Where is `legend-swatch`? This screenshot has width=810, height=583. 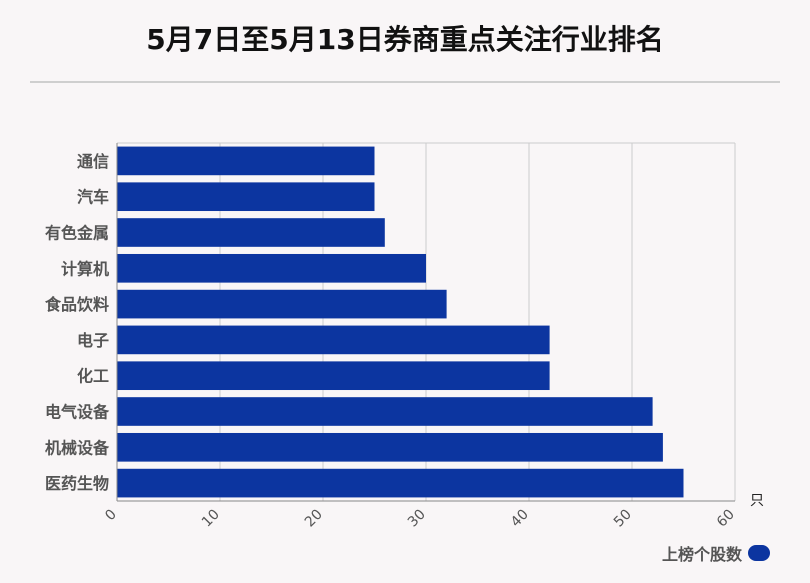
legend-swatch is located at coordinates (759, 553).